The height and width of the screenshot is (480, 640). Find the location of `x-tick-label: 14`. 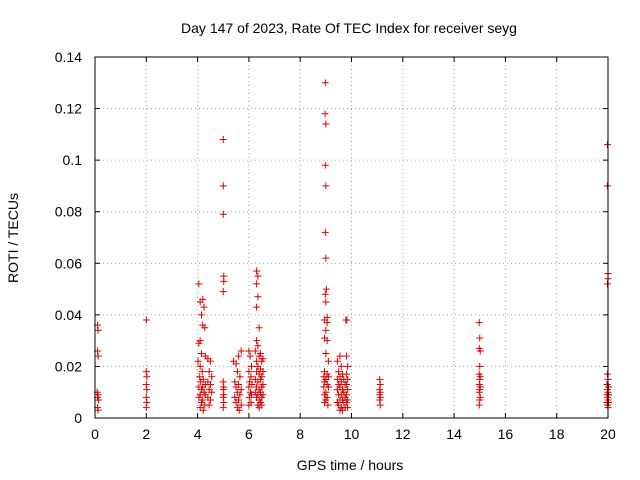

x-tick-label: 14 is located at coordinates (454, 434).